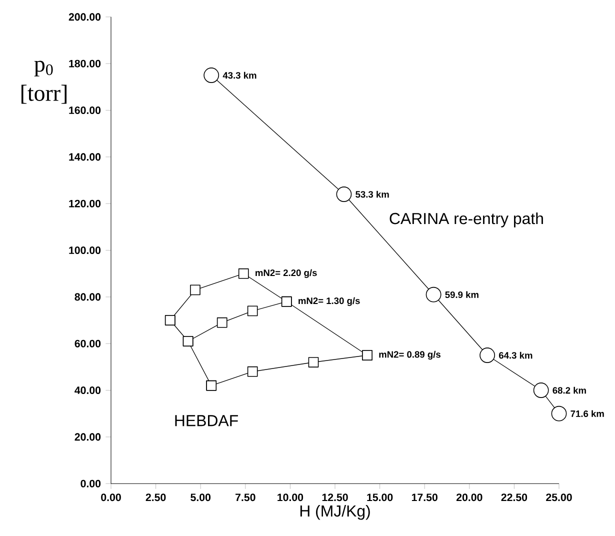  What do you see at coordinates (85, 64) in the screenshot?
I see `y-tick-label: 180.00` at bounding box center [85, 64].